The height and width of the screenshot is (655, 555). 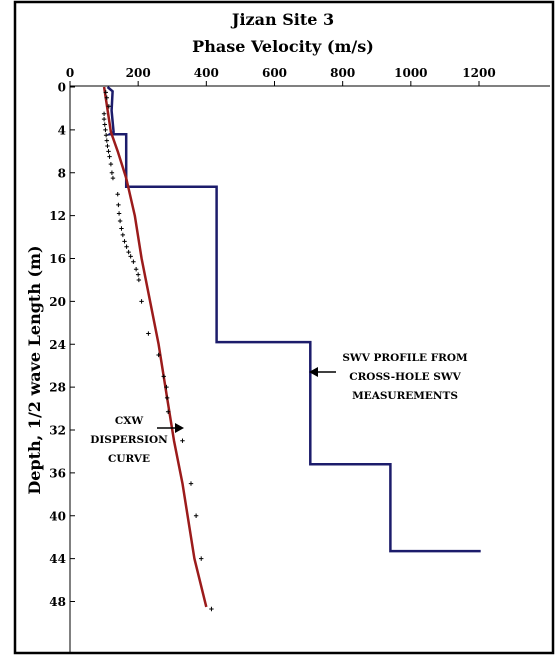 What do you see at coordinates (70, 73) in the screenshot?
I see `x-tick-label: 0` at bounding box center [70, 73].